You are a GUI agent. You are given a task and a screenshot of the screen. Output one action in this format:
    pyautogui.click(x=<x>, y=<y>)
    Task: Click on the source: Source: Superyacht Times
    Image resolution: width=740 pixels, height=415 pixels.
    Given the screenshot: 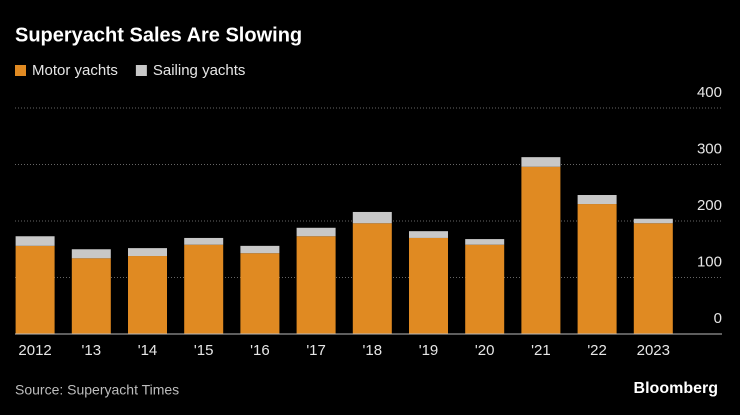 What is the action you would take?
    pyautogui.click(x=97, y=390)
    